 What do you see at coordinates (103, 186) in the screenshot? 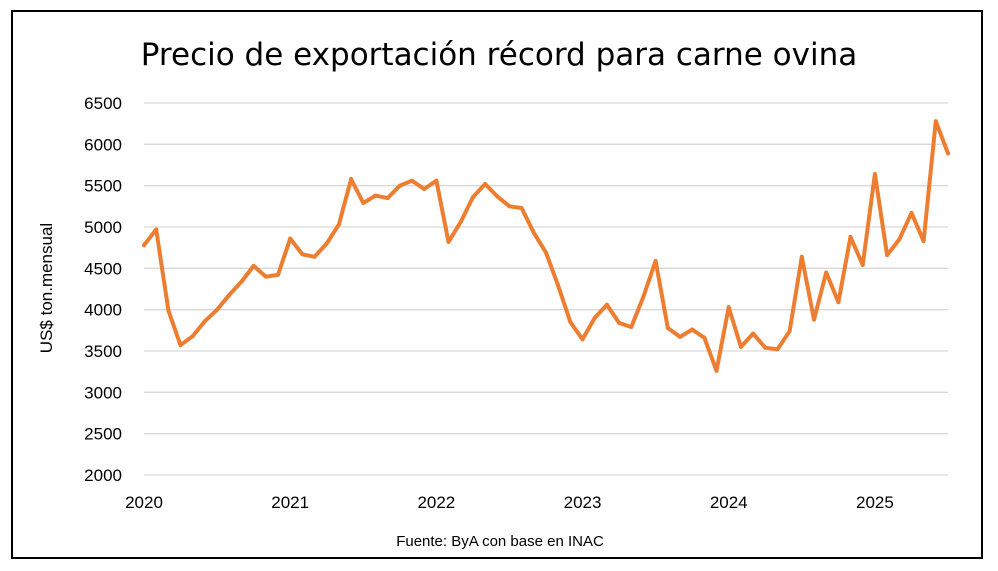
I see `y-tick-label: 5500` at bounding box center [103, 186].